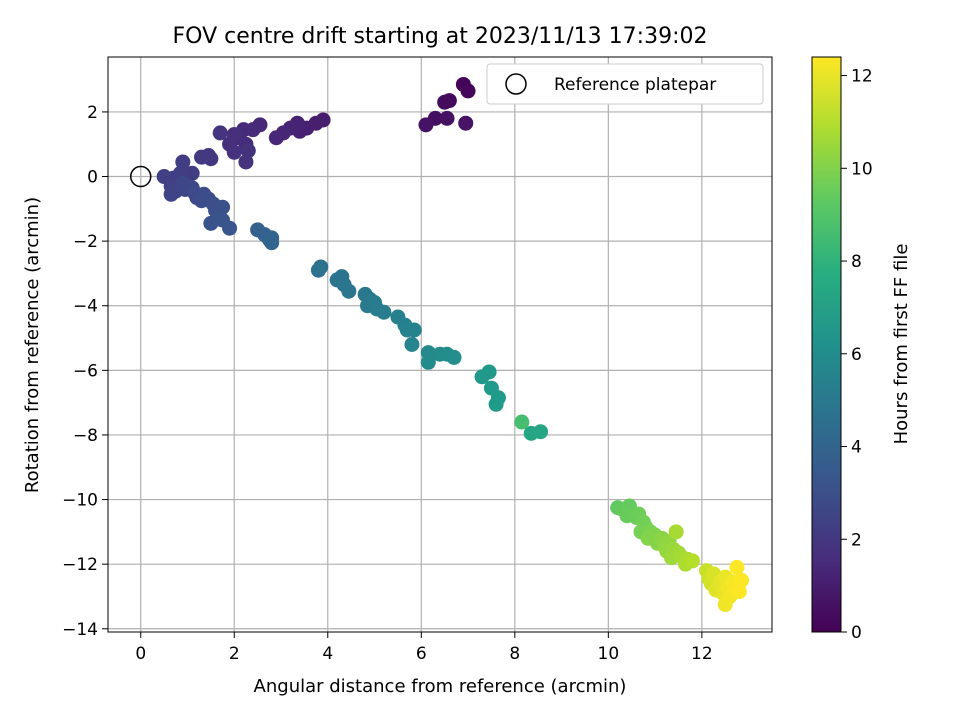  I want to click on x-tick-label: 4, so click(327, 654).